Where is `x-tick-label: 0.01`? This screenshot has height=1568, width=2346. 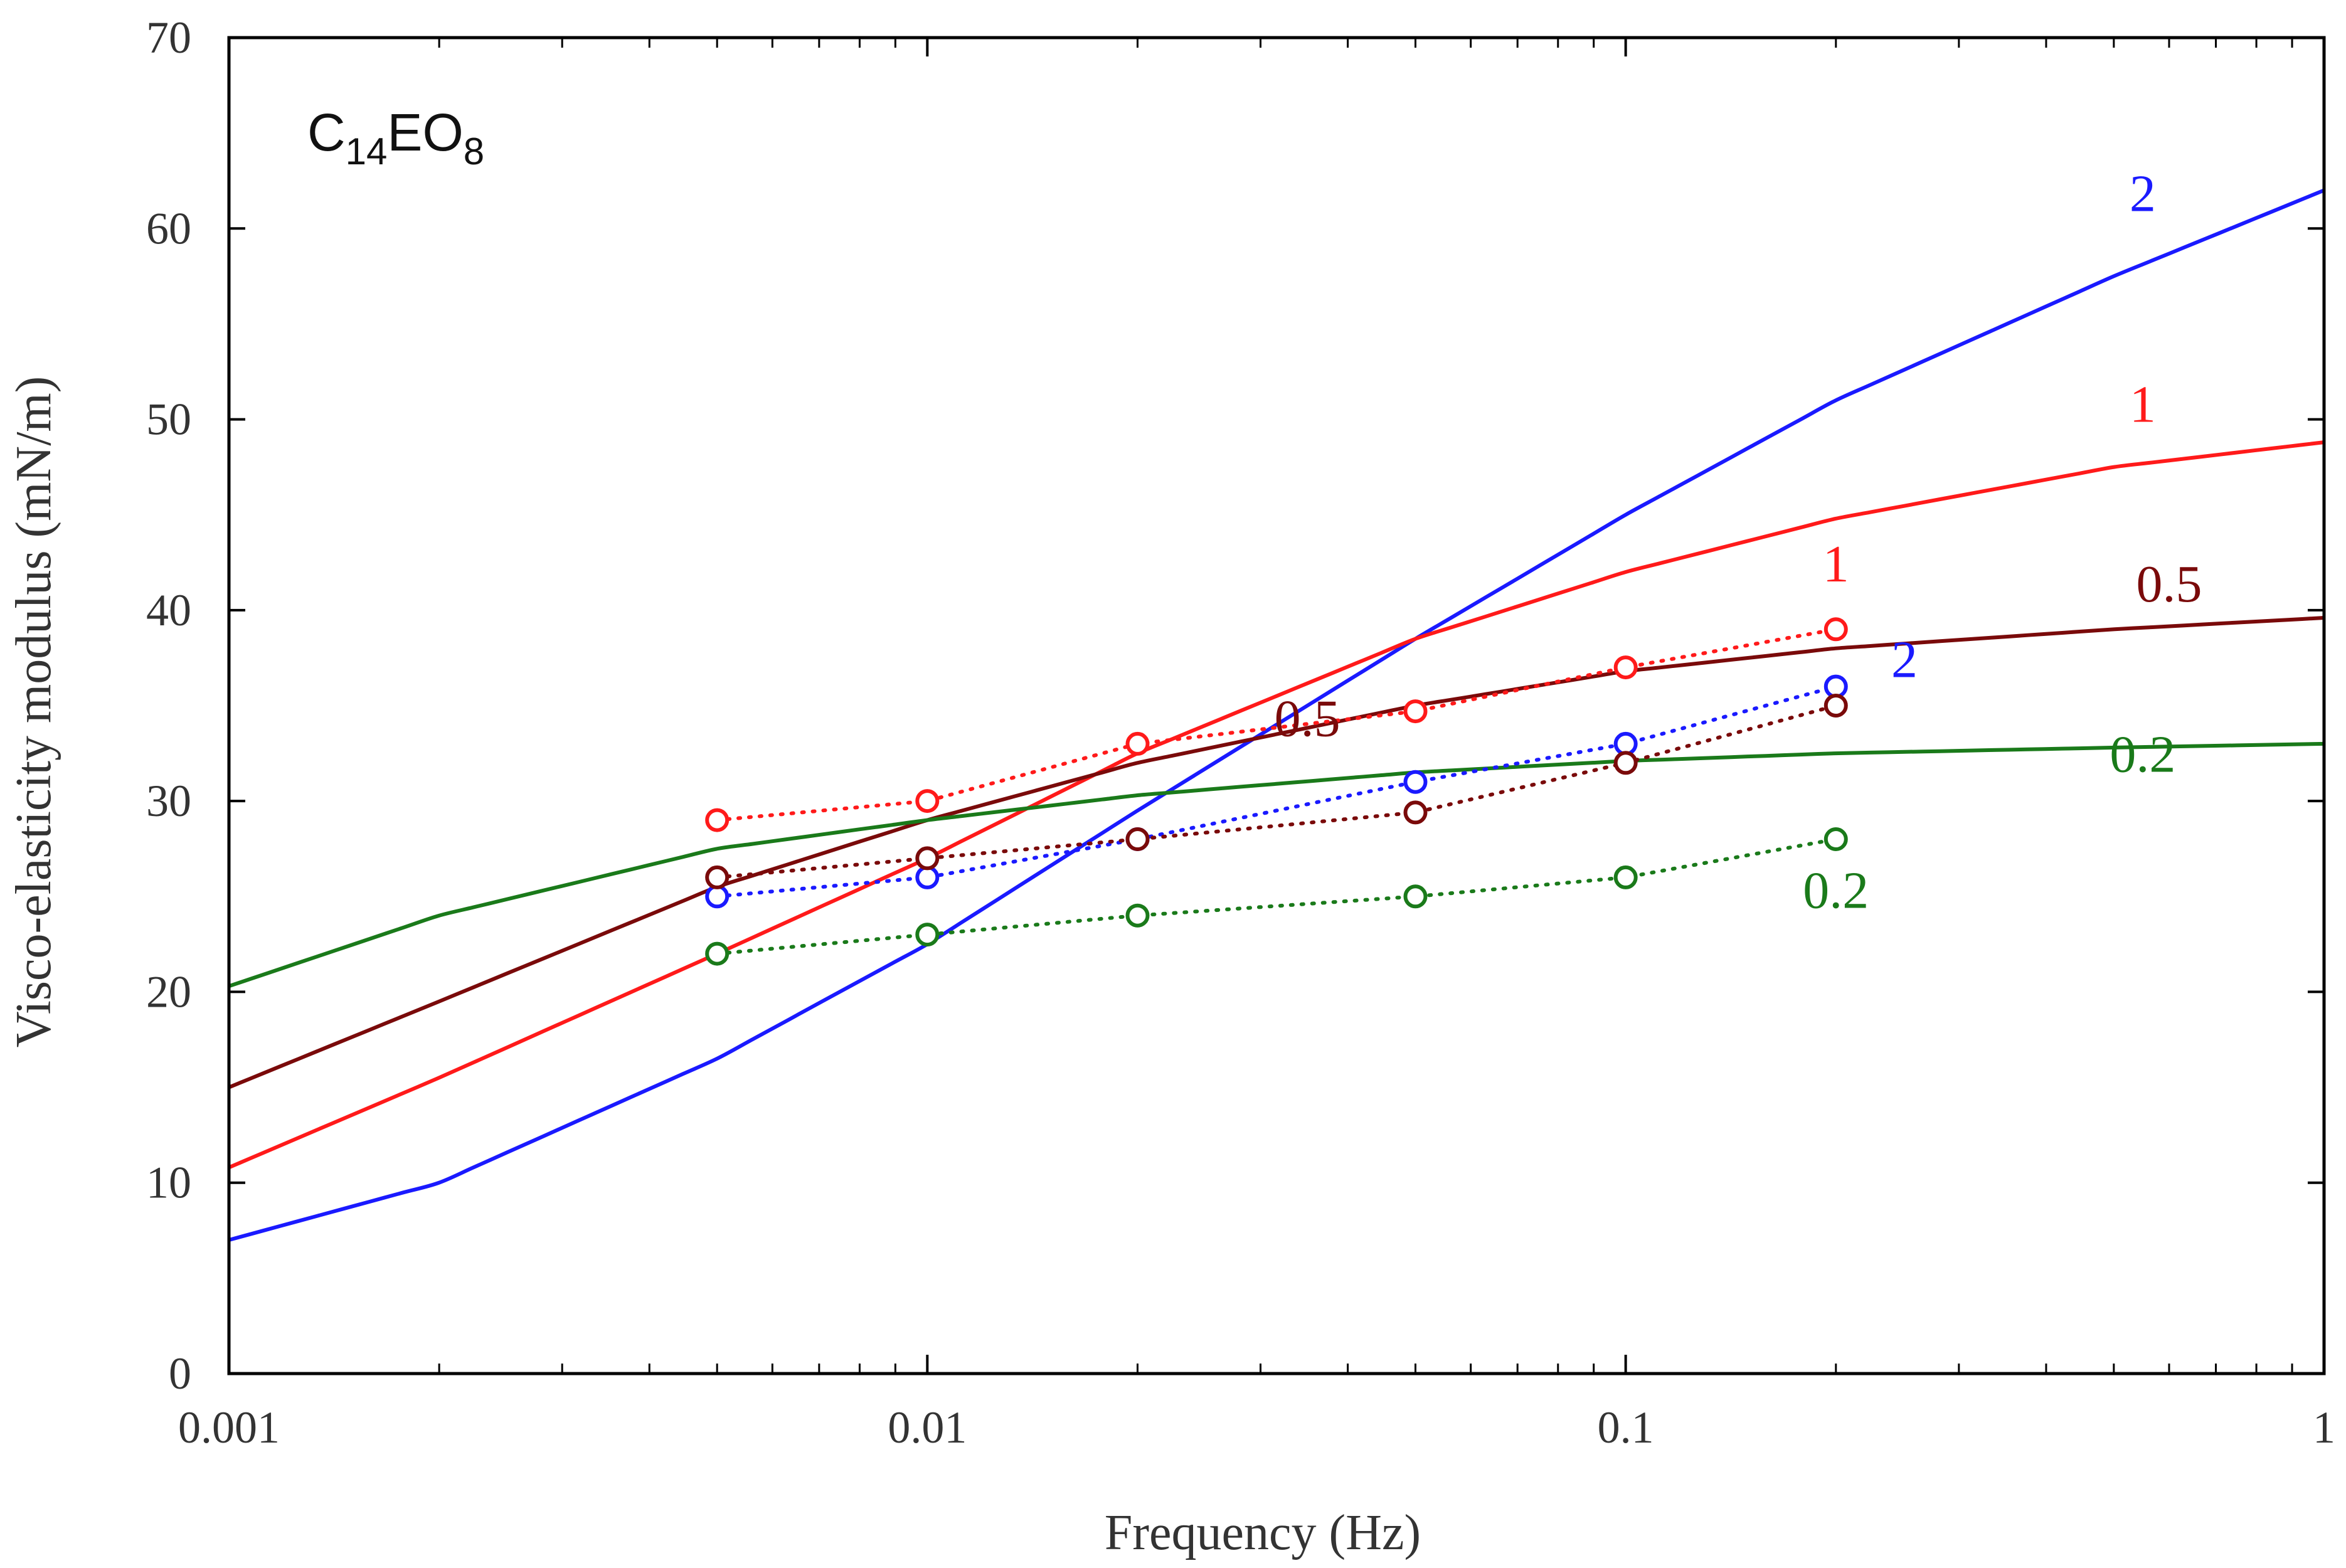
x-tick-label: 0.01 is located at coordinates (927, 1427).